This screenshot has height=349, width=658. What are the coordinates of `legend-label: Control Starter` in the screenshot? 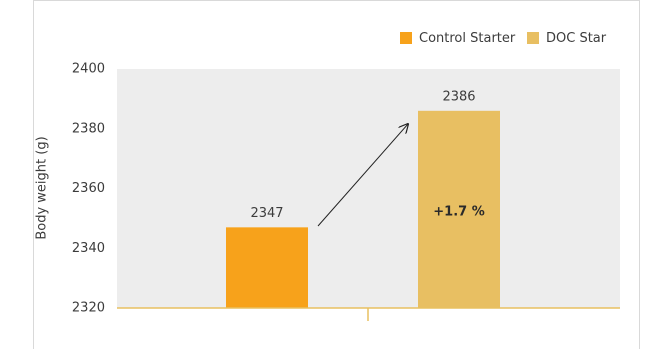 It's located at (467, 38).